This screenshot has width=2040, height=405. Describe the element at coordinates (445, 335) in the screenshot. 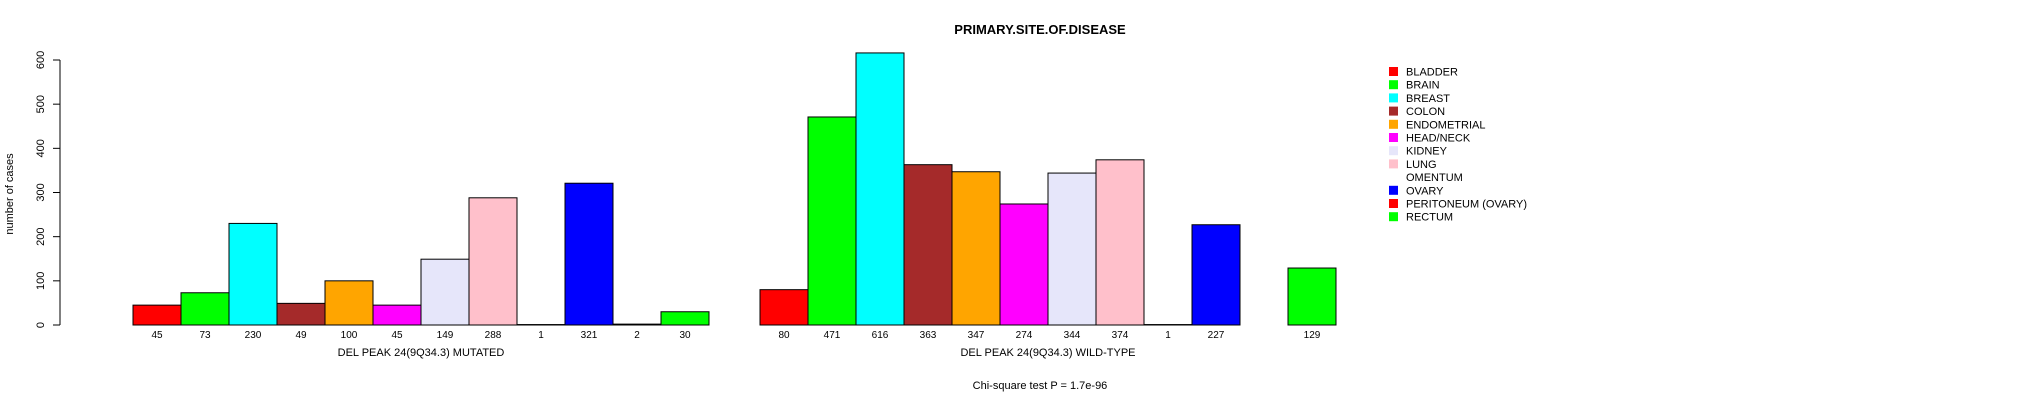

I see `bar-value-label: 149` at that location.